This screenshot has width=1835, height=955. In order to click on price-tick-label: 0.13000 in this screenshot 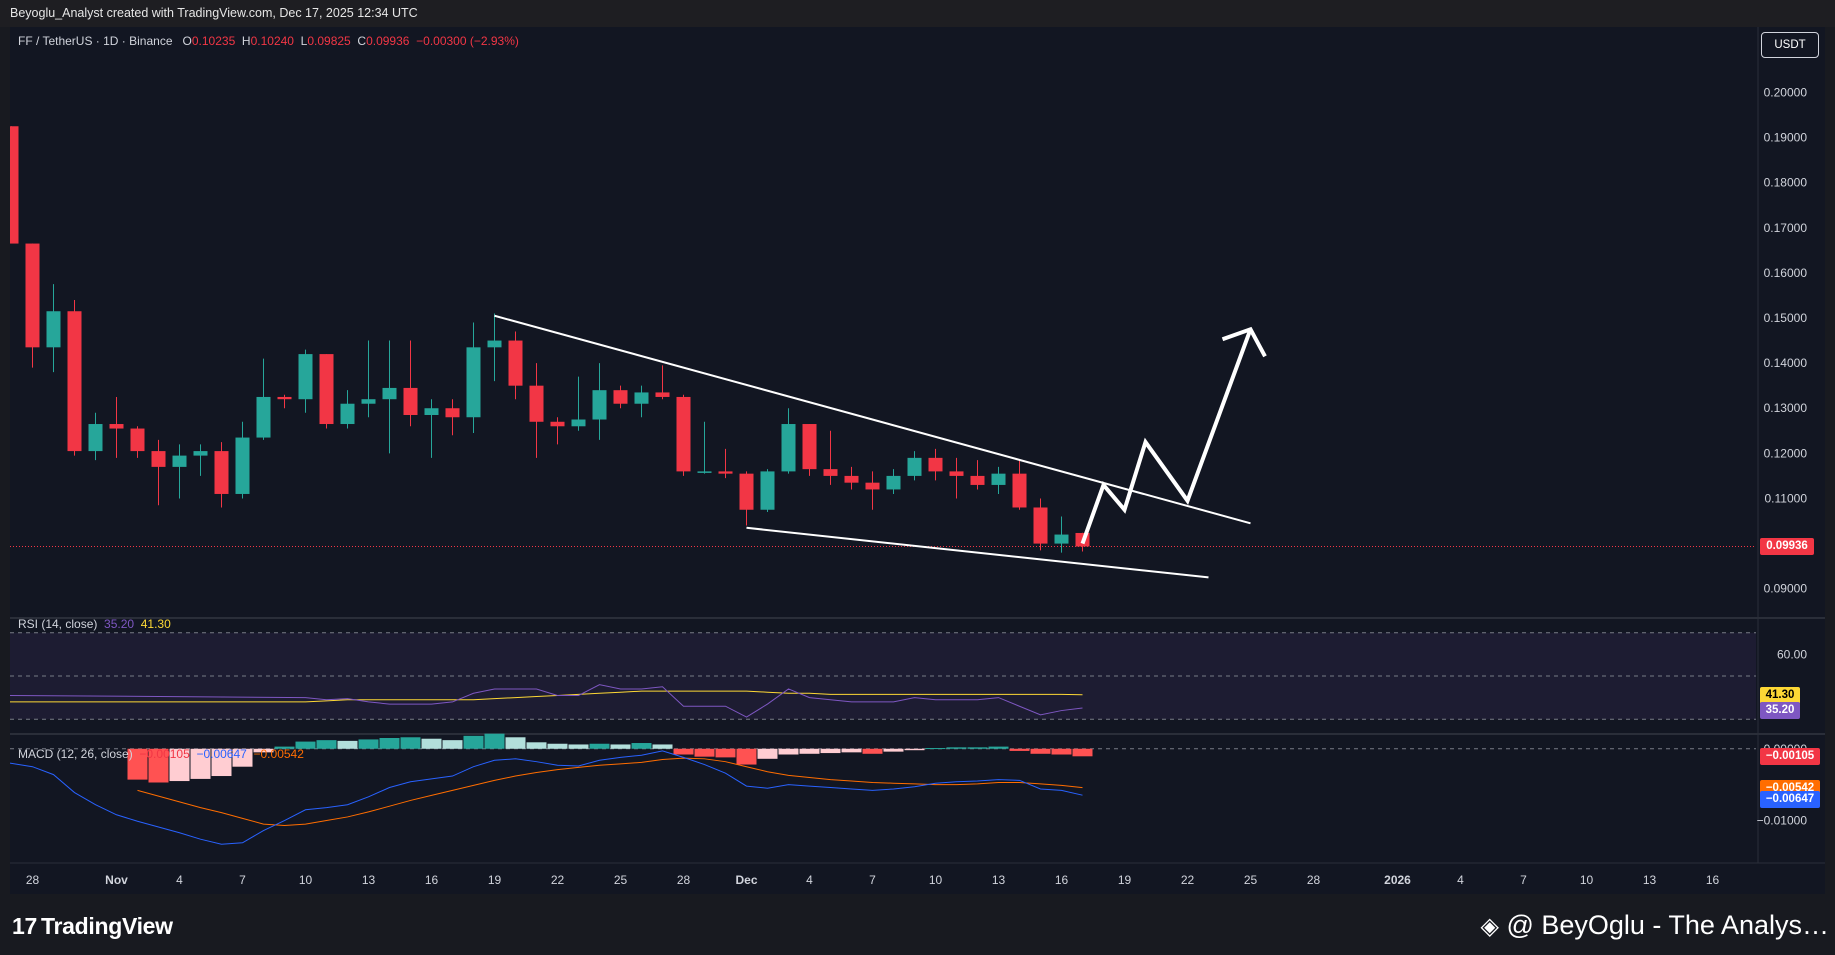, I will do `click(1786, 408)`.